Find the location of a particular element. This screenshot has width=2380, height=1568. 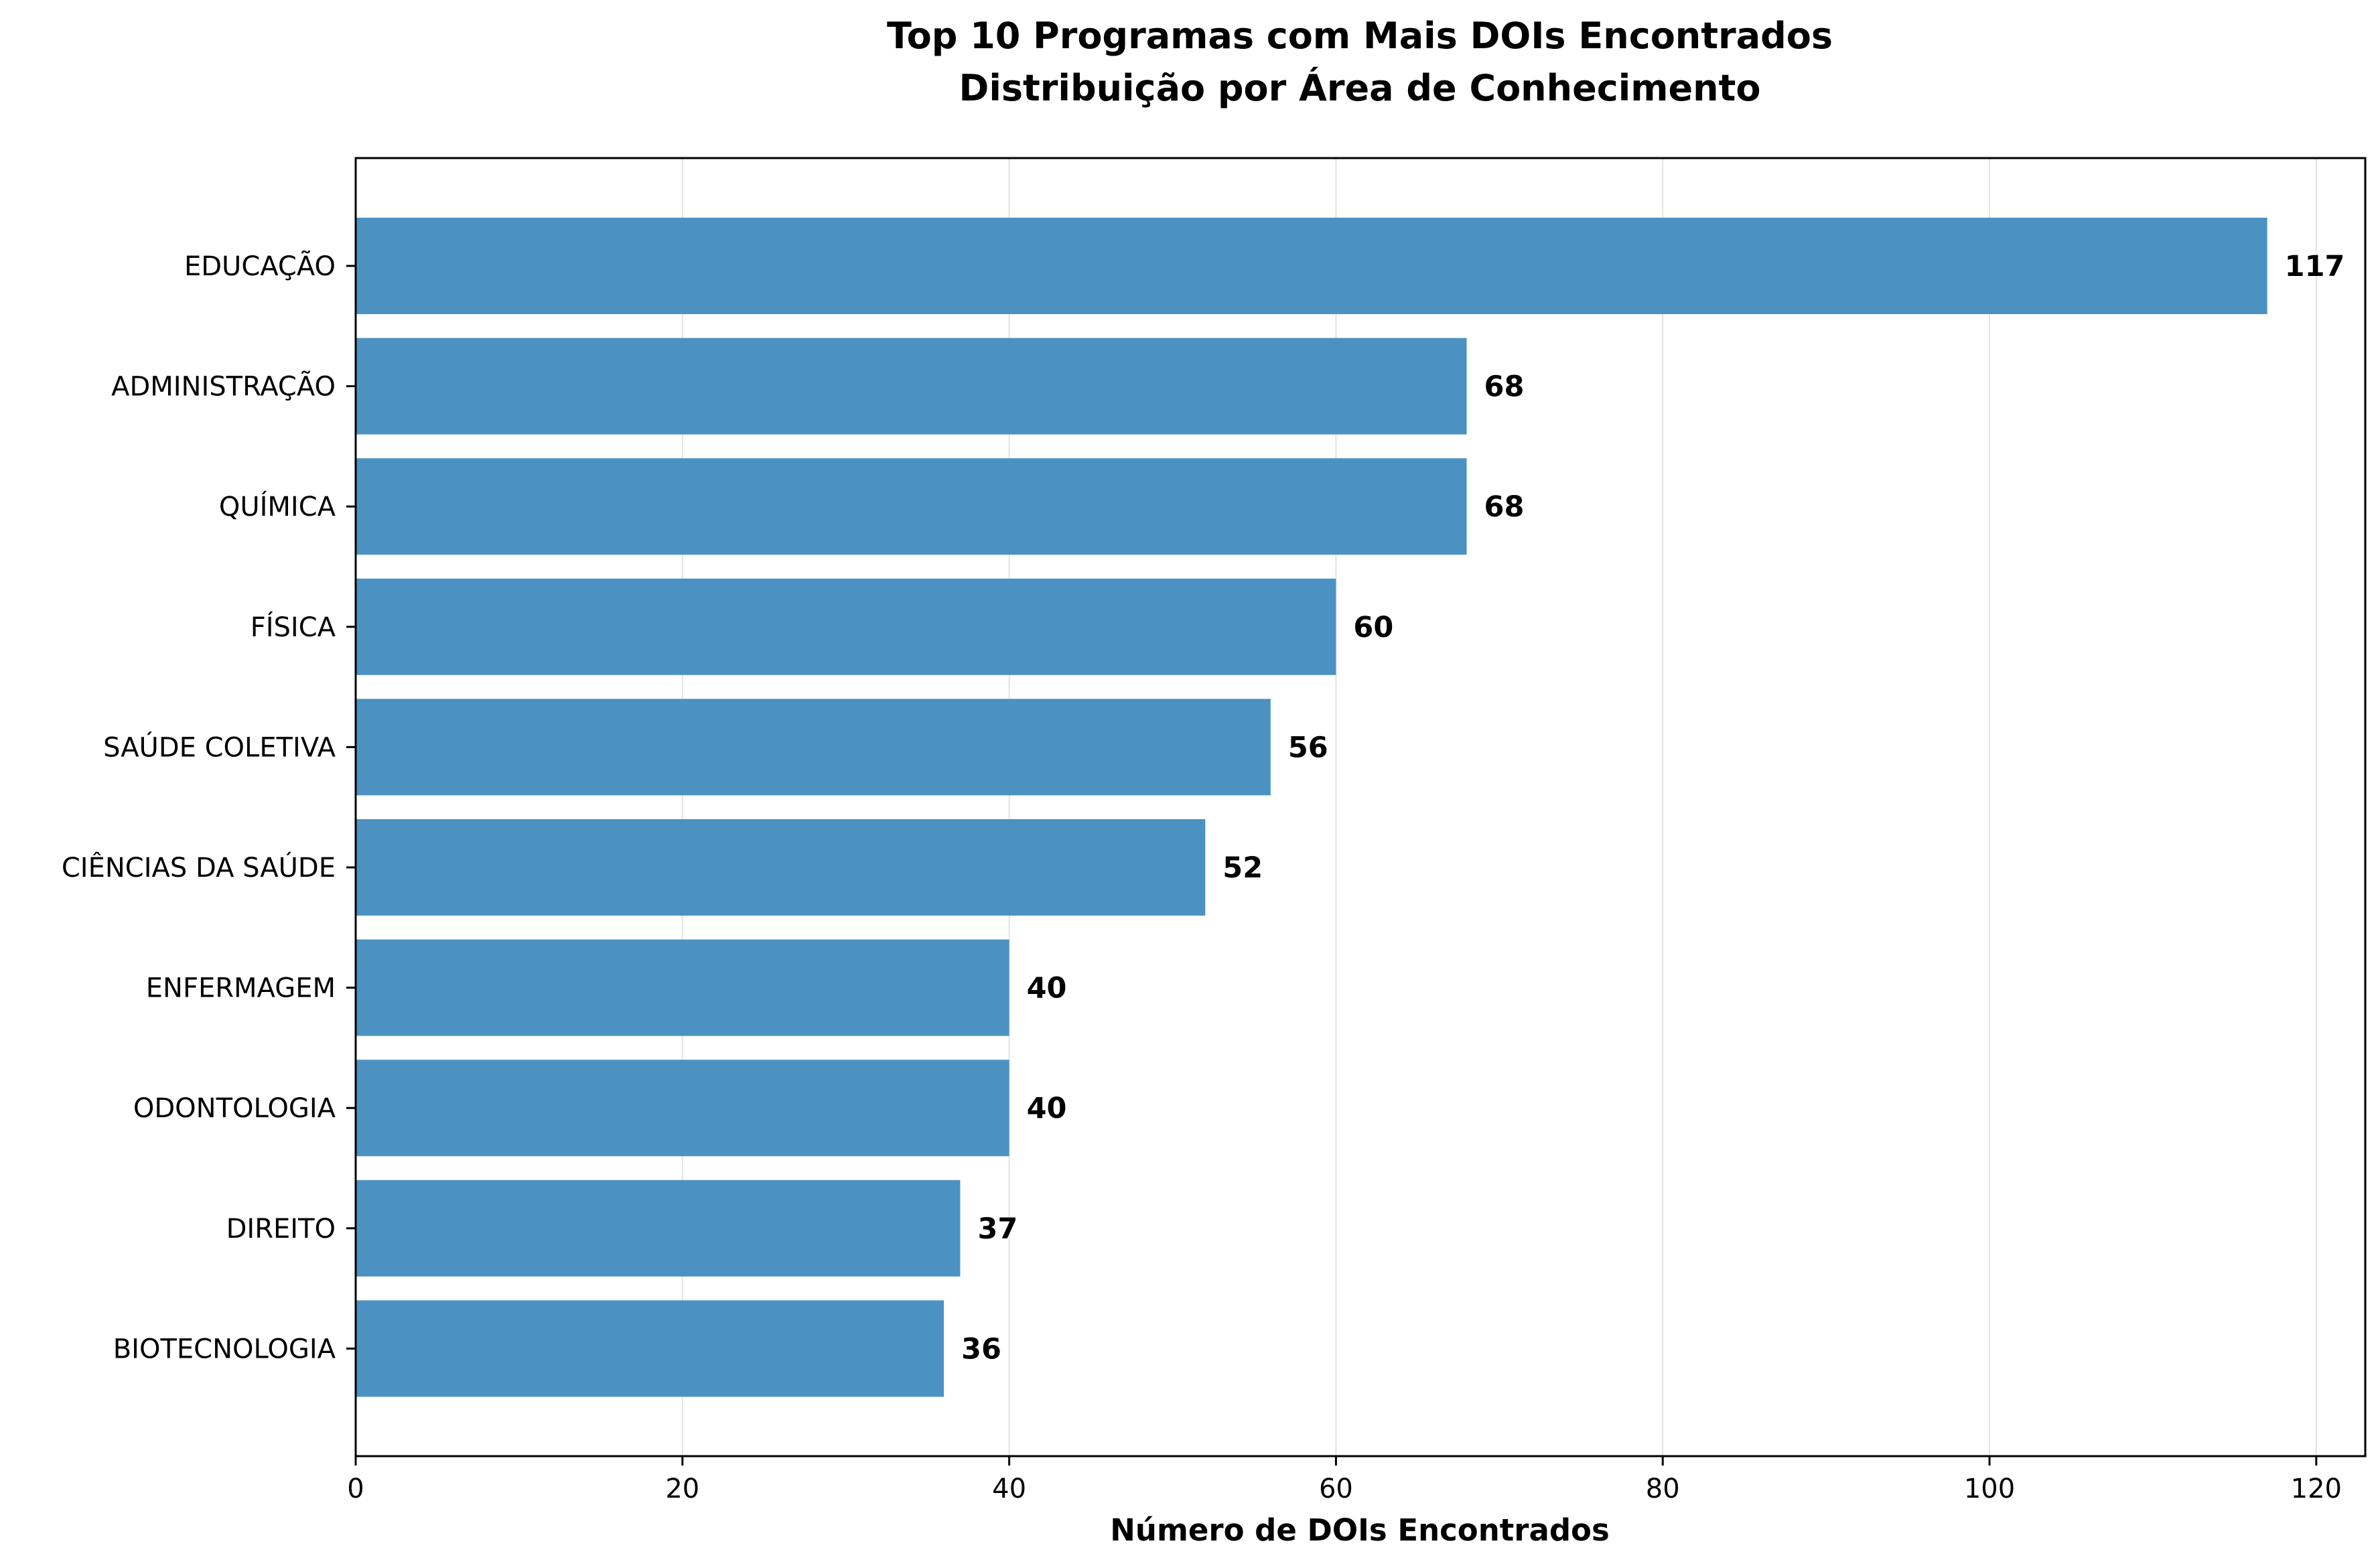

value-label: 36 is located at coordinates (981, 1349).